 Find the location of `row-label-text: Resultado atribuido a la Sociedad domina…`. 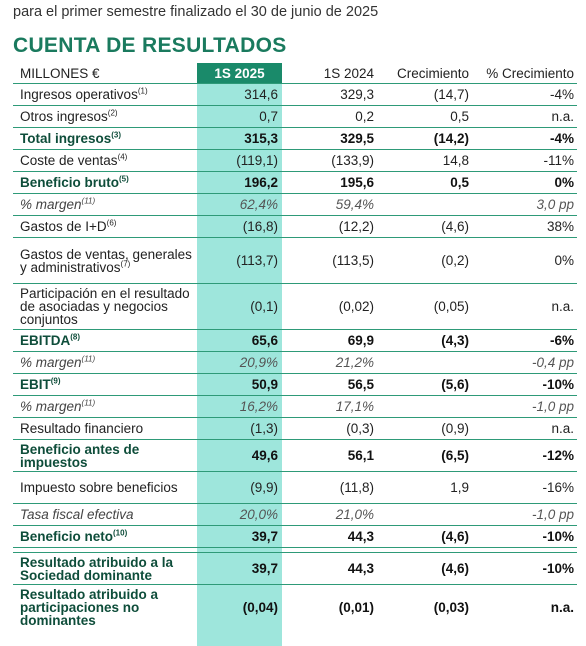

row-label-text: Resultado atribuido a la Sociedad domina… is located at coordinates (97, 568).